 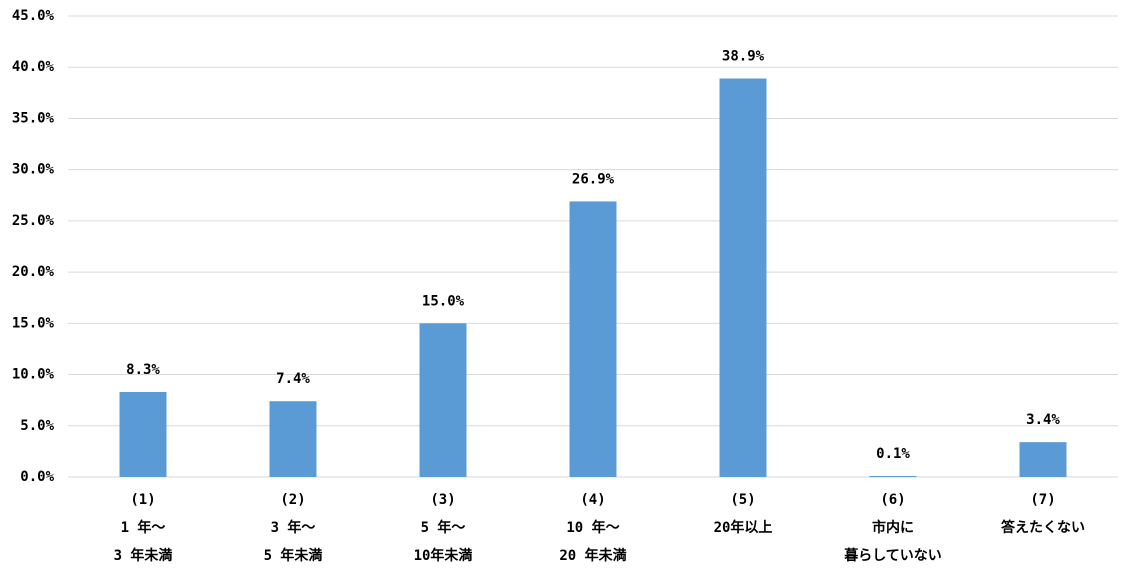 What do you see at coordinates (592, 555) in the screenshot?
I see `x-tick-label: 20 年未満` at bounding box center [592, 555].